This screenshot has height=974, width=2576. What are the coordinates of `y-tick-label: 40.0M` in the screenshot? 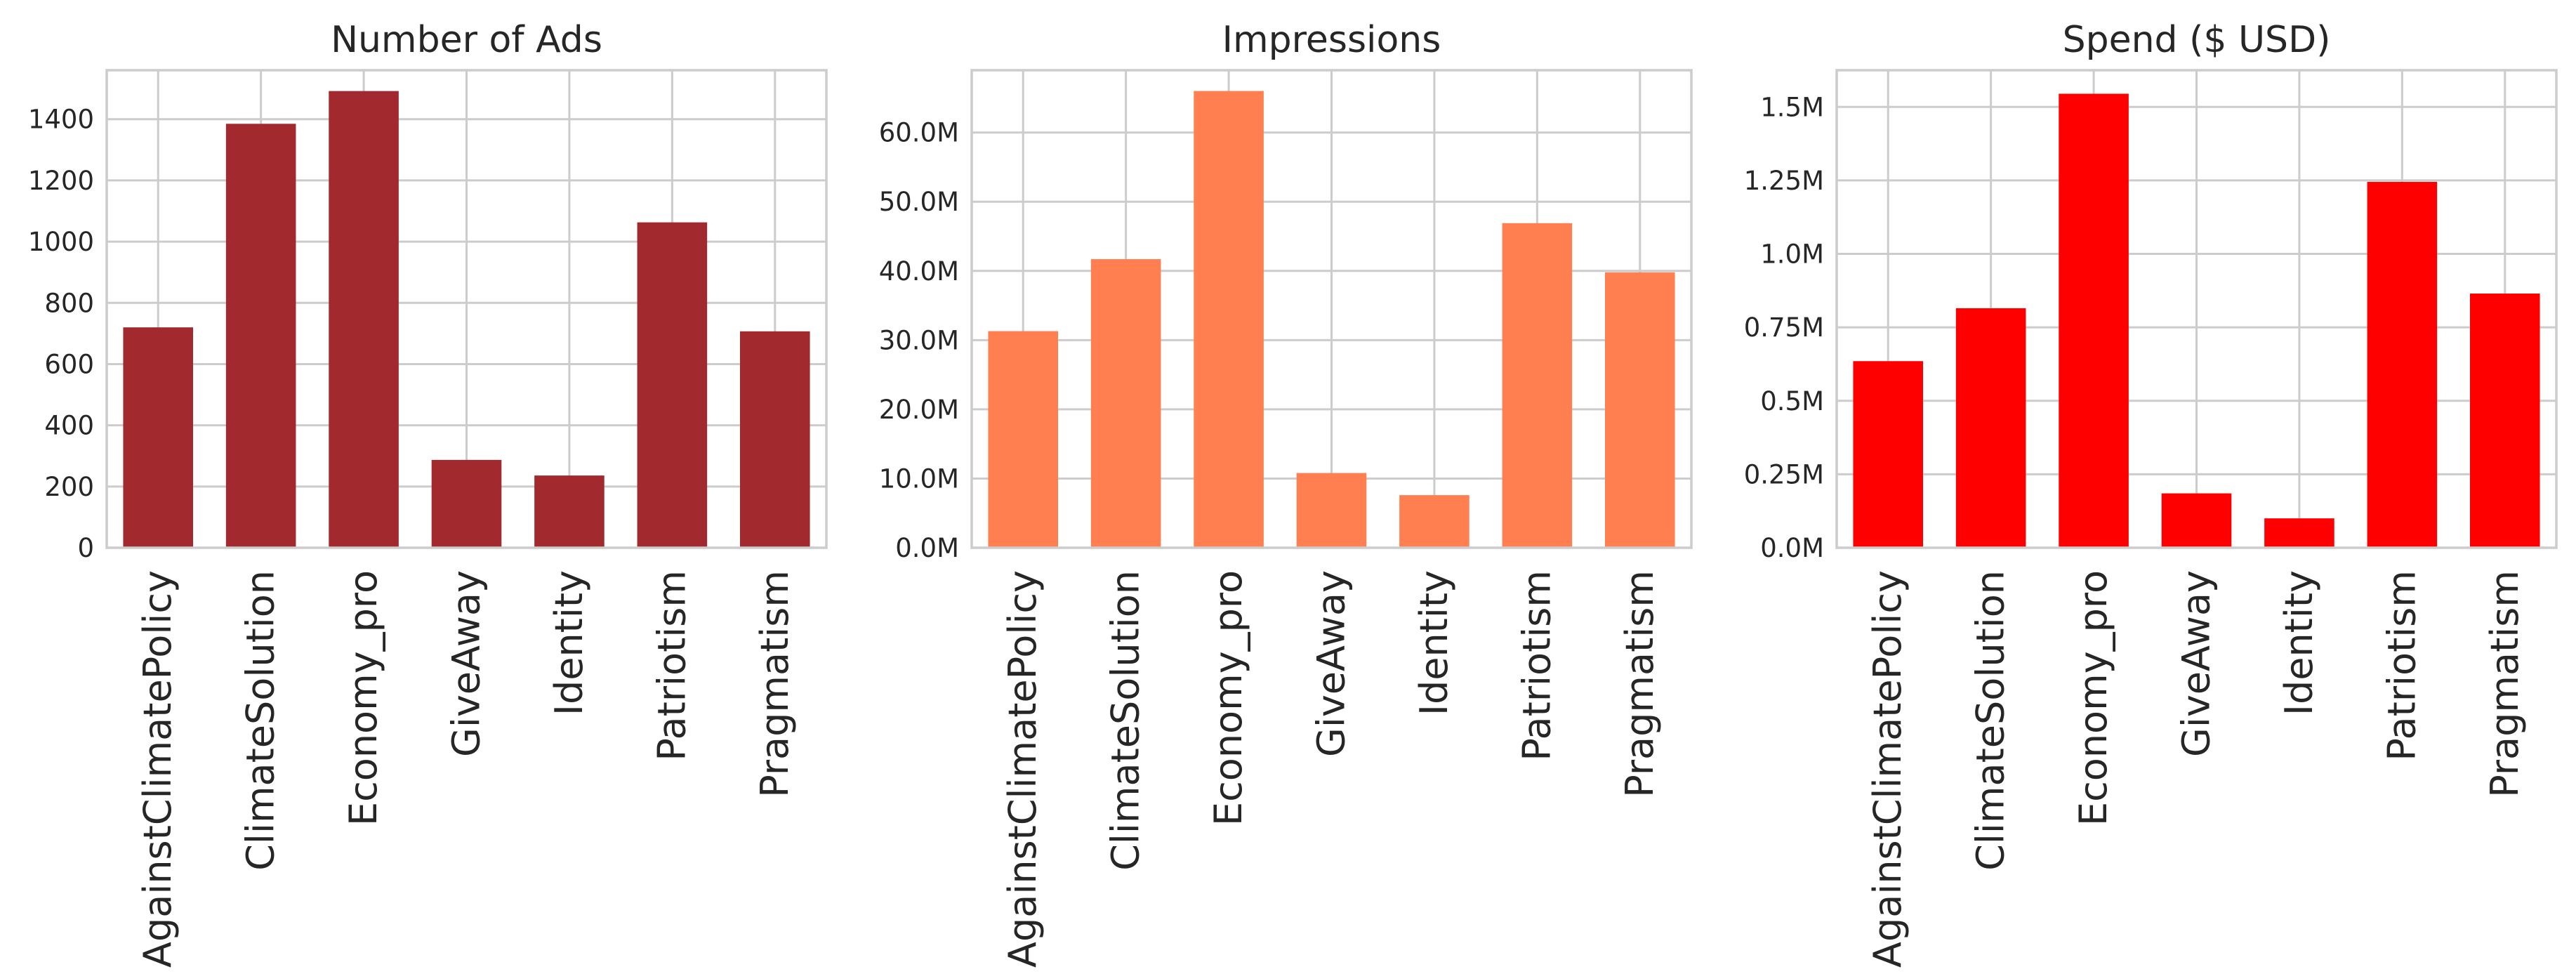 It's located at (919, 271).